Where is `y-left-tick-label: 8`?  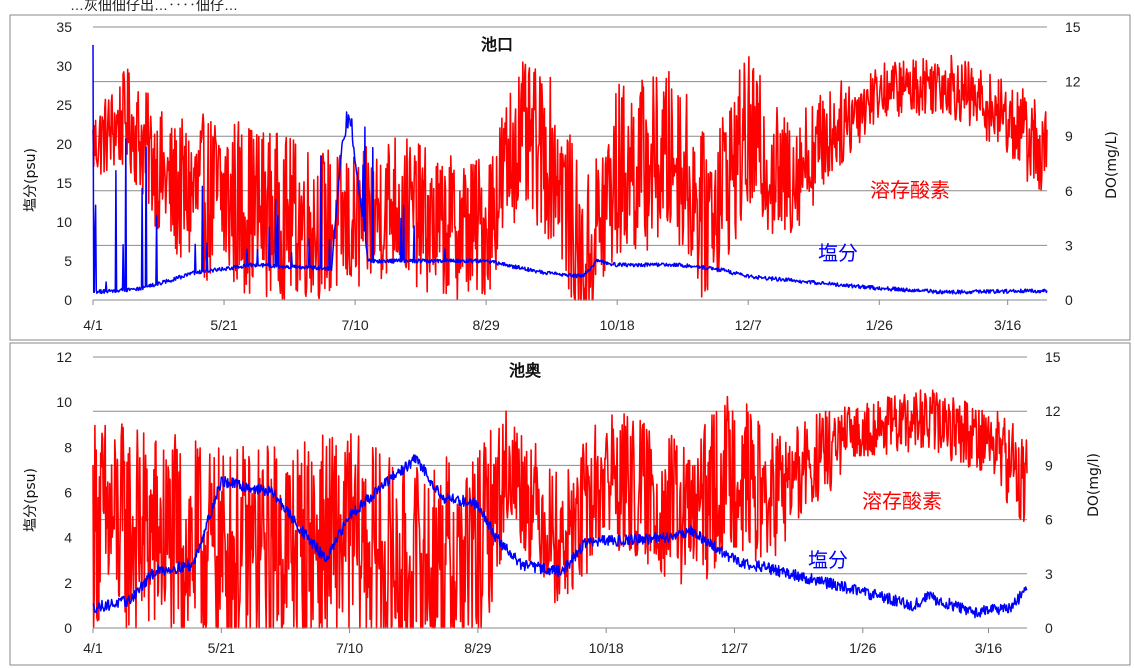 y-left-tick-label: 8 is located at coordinates (68, 447).